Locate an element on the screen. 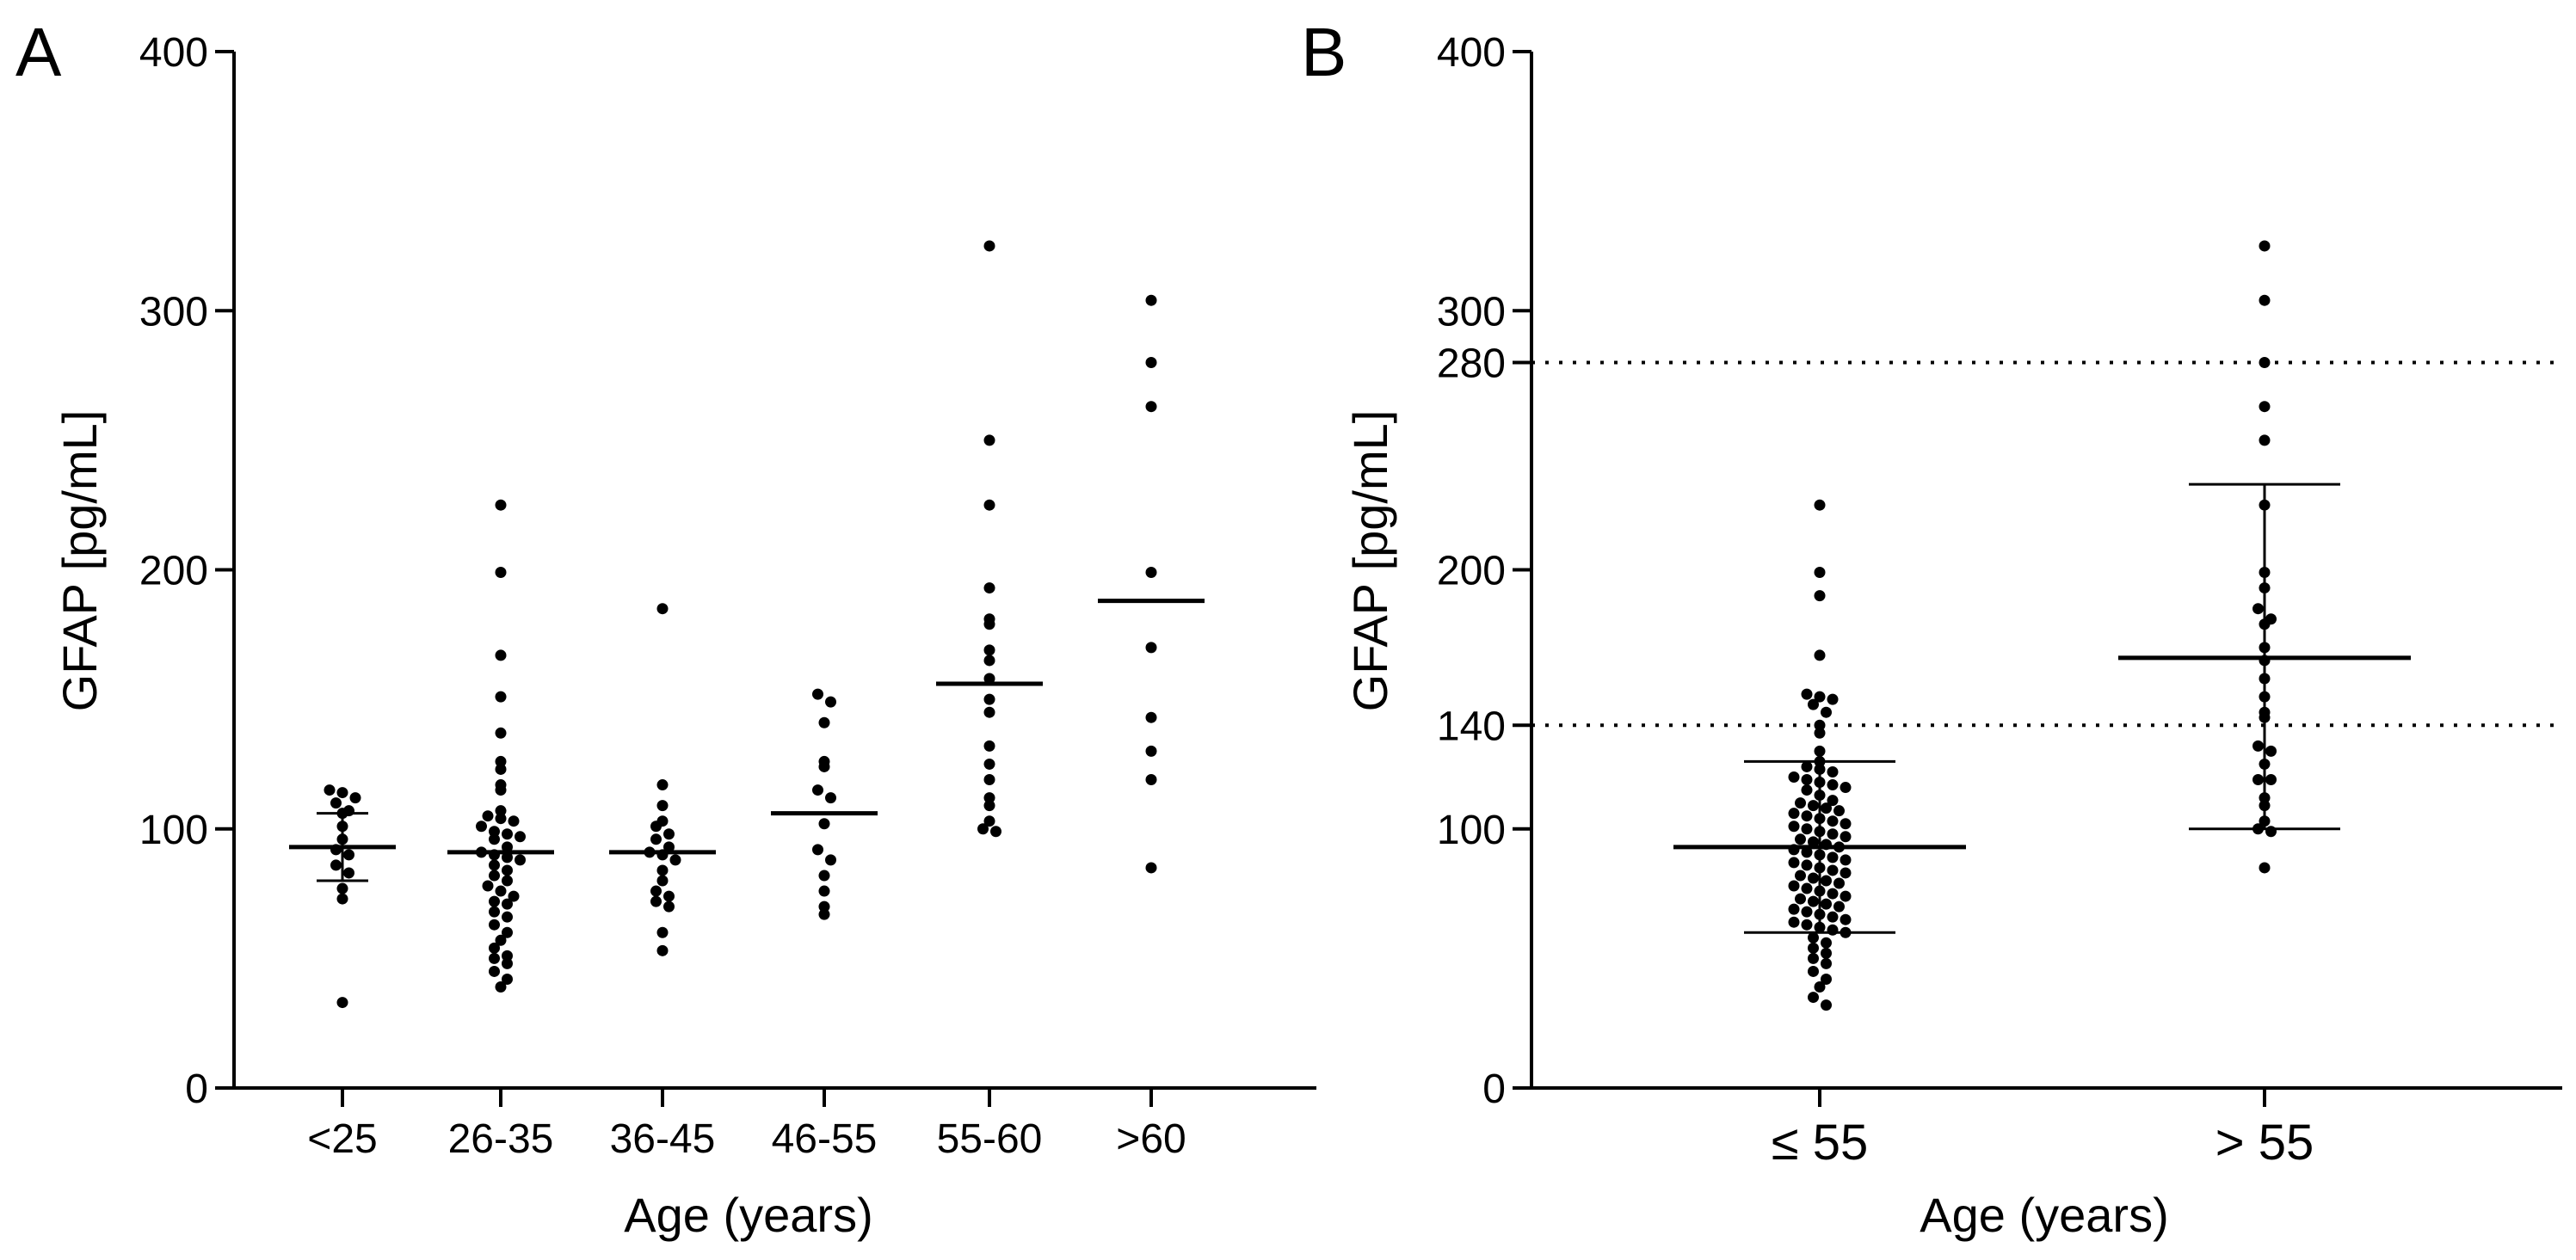  y-tick-label: 400 is located at coordinates (1472, 53).